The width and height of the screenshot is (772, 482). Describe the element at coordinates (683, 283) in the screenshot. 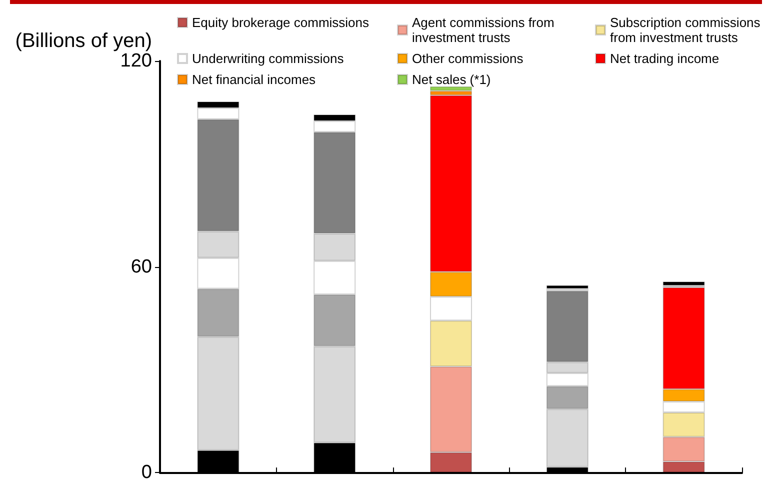

I see `bar` at that location.